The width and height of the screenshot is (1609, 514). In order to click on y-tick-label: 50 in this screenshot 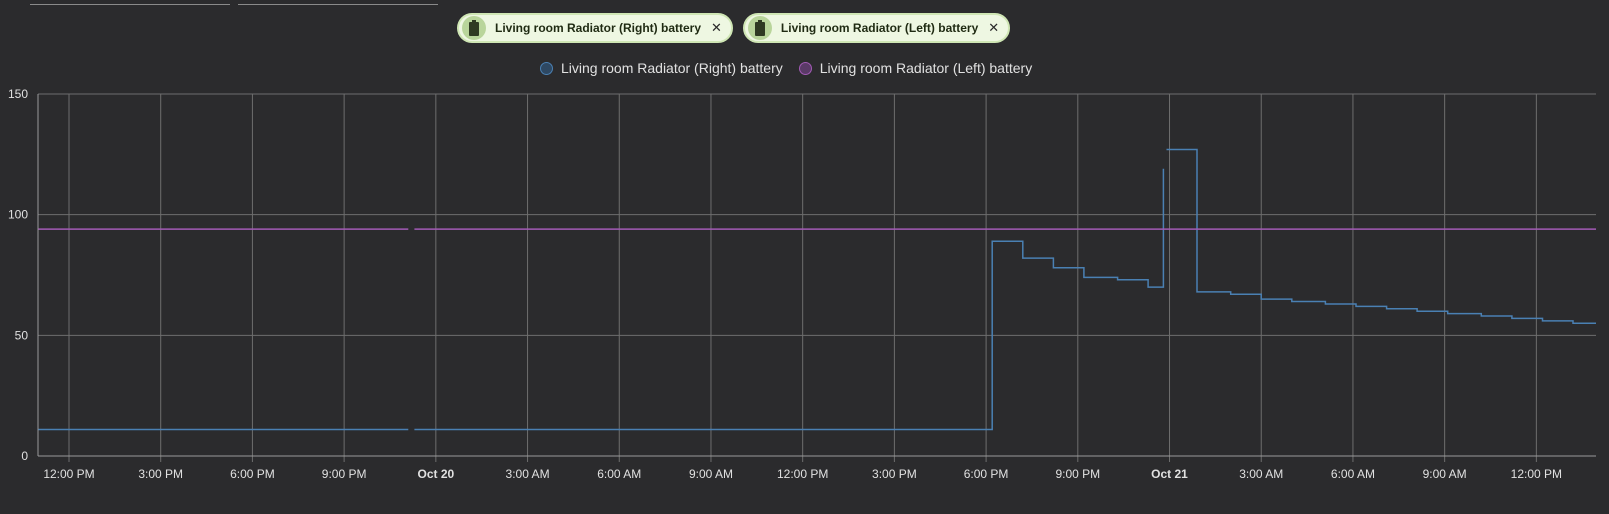, I will do `click(22, 335)`.